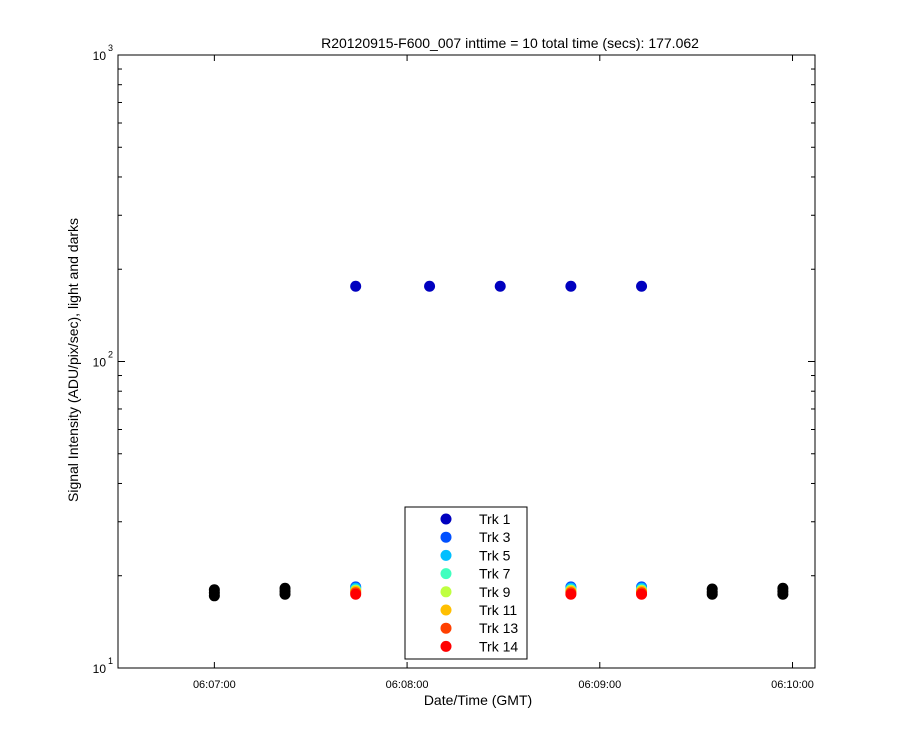 The width and height of the screenshot is (900, 750). Describe the element at coordinates (503, 685) in the screenshot. I see `x-tick-labels: 06:07:00 06:08:00 06:09:00 06:10:00` at that location.